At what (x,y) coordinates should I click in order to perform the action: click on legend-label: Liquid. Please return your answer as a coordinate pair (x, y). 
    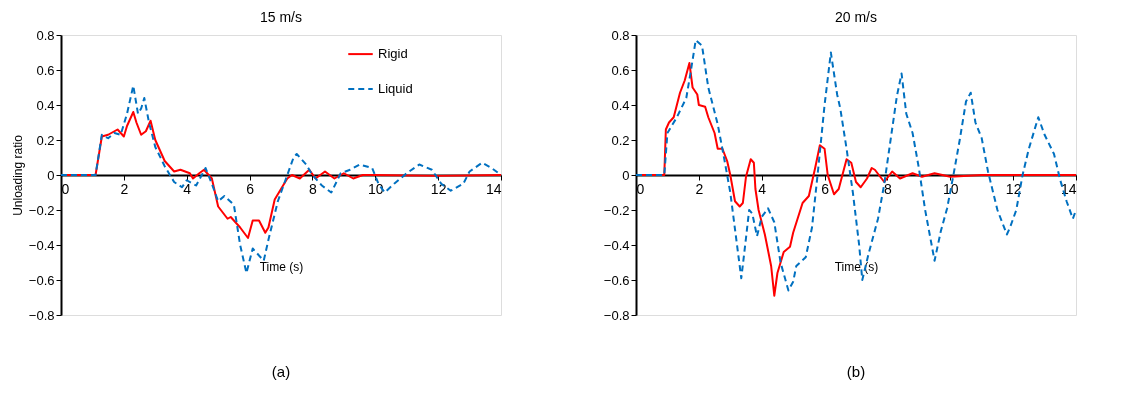
    Looking at the image, I should click on (395, 89).